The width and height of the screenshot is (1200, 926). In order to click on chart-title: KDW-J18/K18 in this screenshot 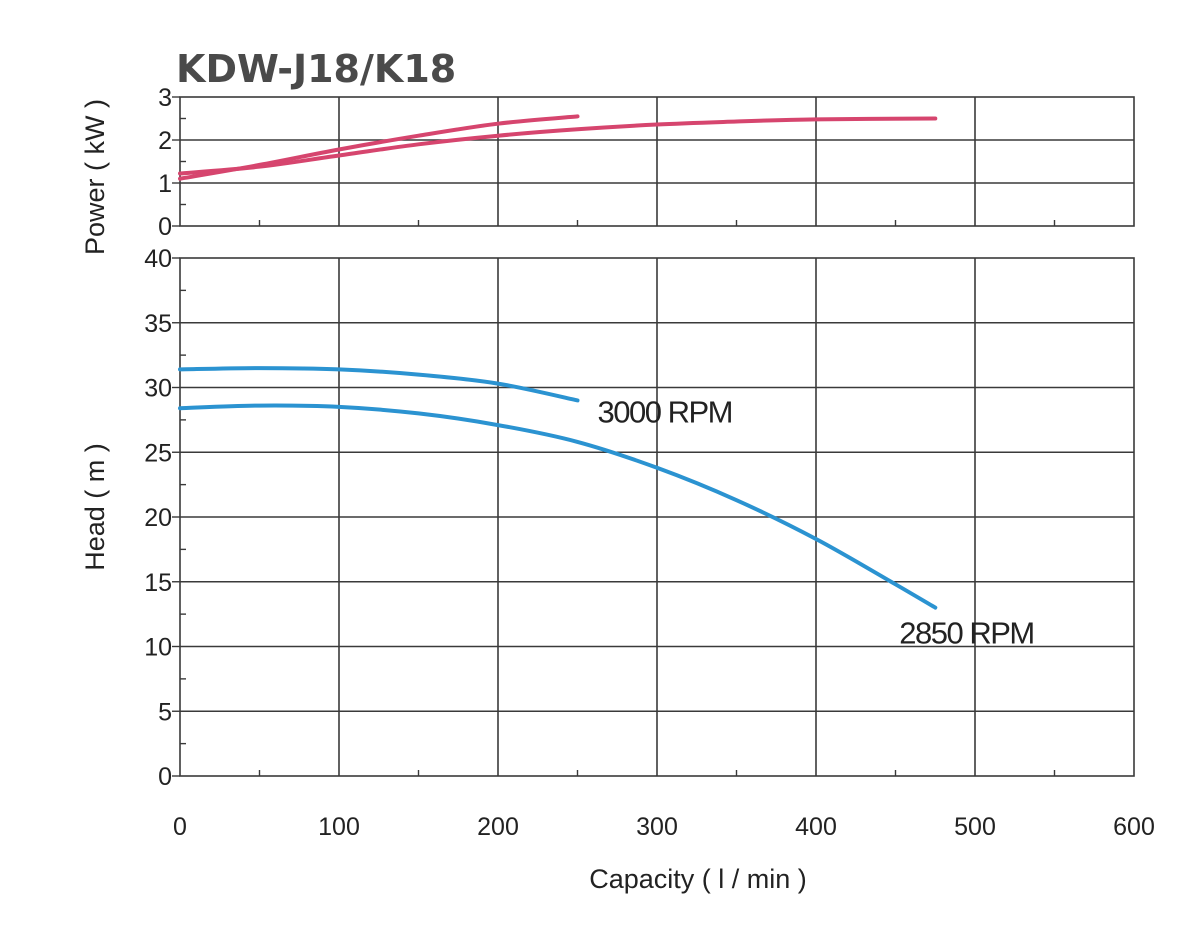, I will do `click(316, 69)`.